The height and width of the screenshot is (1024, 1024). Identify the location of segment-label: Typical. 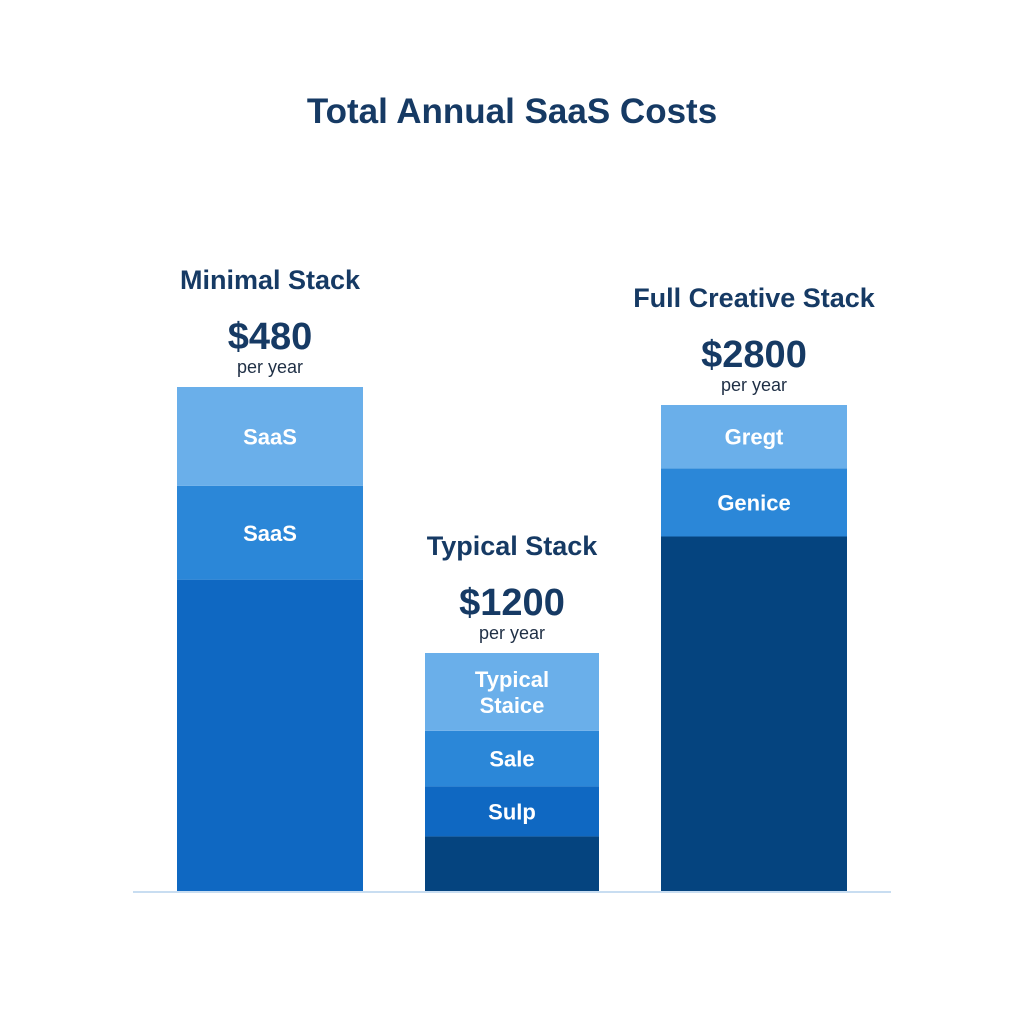
(512, 679).